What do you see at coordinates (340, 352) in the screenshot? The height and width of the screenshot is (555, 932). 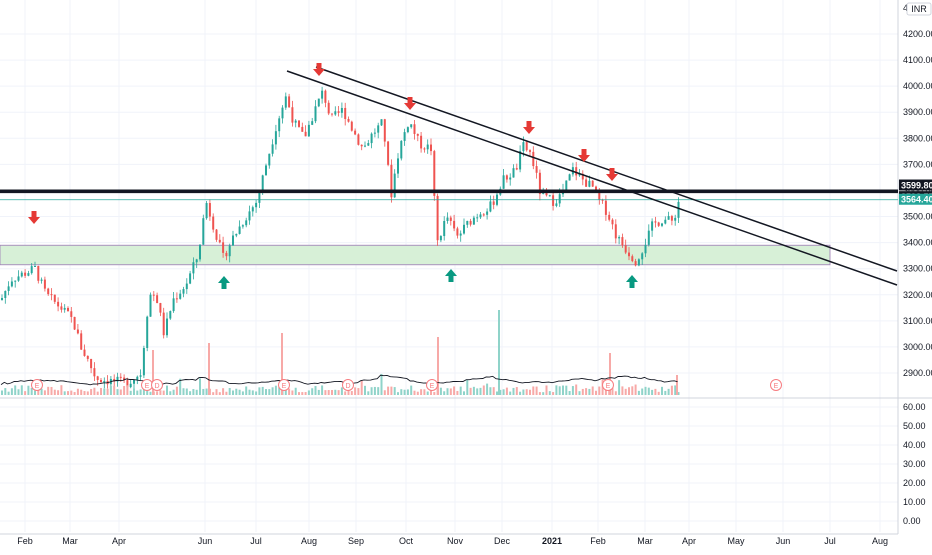 I see `volume-bars` at bounding box center [340, 352].